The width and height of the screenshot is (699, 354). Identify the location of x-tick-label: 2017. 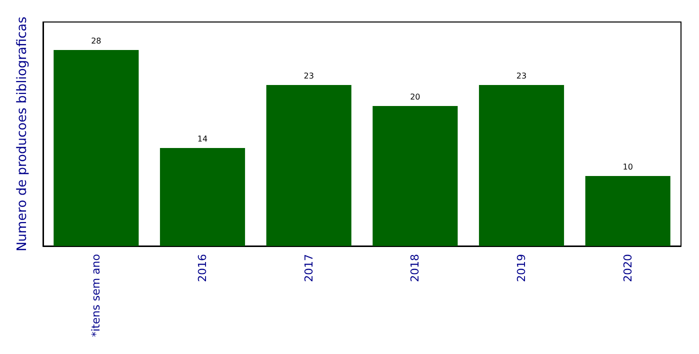
(309, 268).